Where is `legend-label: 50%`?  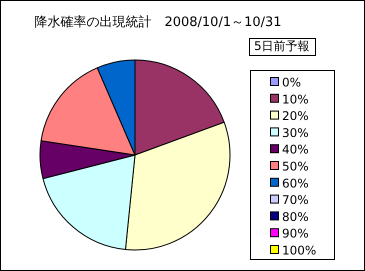 legend-label: 50% is located at coordinates (295, 167).